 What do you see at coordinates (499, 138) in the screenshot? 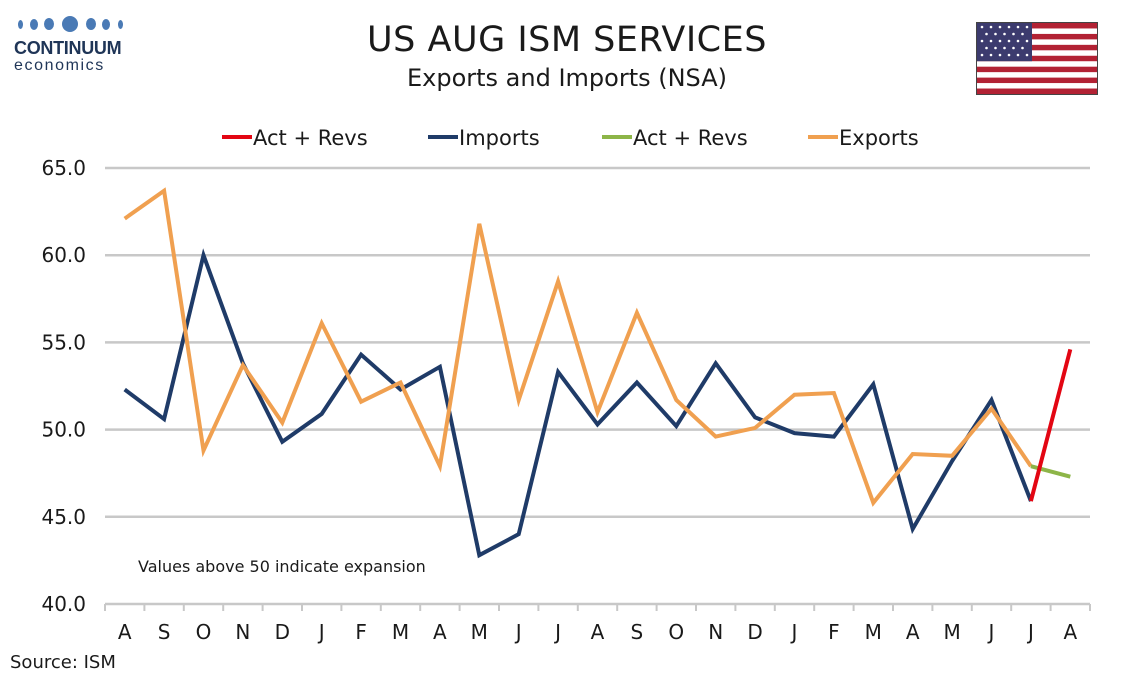
I see `legend-label: Imports` at bounding box center [499, 138].